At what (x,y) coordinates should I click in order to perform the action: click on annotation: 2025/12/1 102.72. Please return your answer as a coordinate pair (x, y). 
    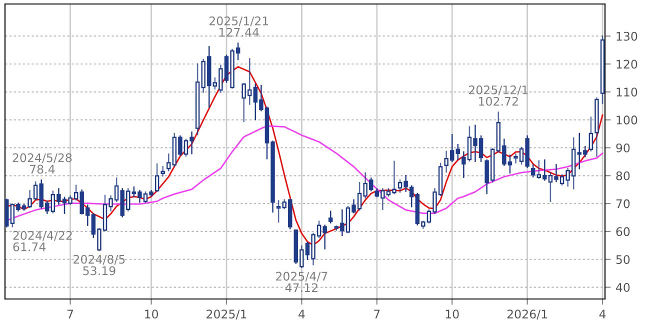
    Looking at the image, I should click on (498, 95).